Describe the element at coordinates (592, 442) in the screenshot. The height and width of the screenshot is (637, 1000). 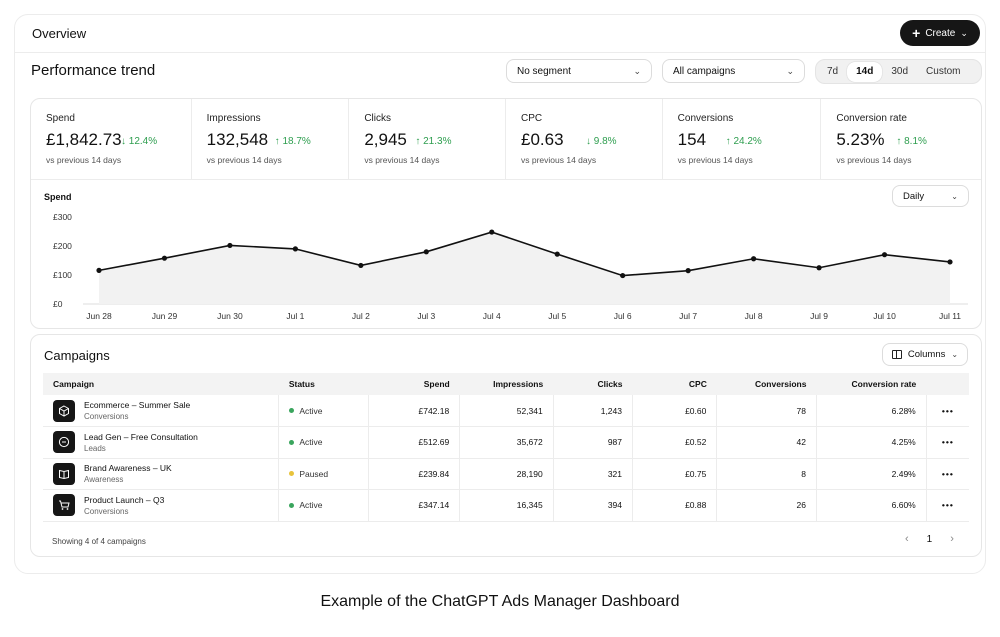
I see `clicks-cell: 987` at that location.